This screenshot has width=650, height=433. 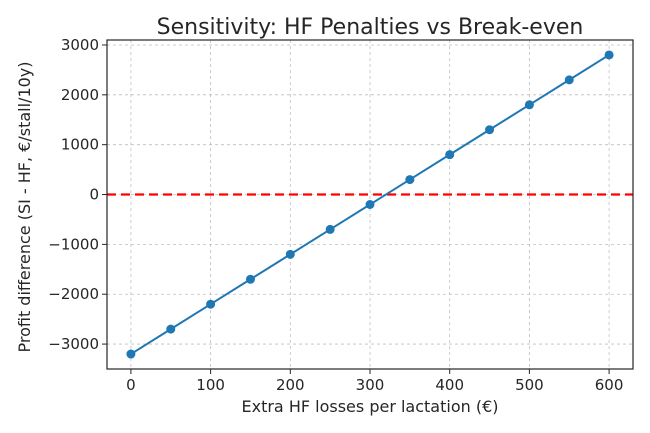 What do you see at coordinates (73, 244) in the screenshot?
I see `y-tick-label: −1000` at bounding box center [73, 244].